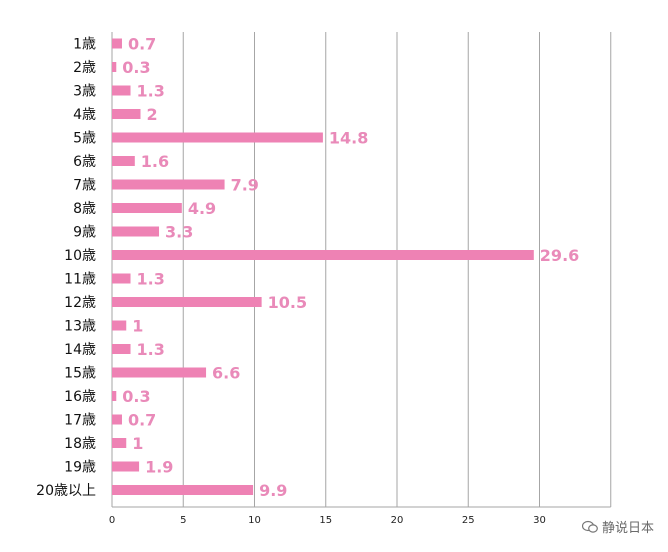 This screenshot has width=668, height=552. Describe the element at coordinates (539, 520) in the screenshot. I see `x-tick-label: 30` at that location.